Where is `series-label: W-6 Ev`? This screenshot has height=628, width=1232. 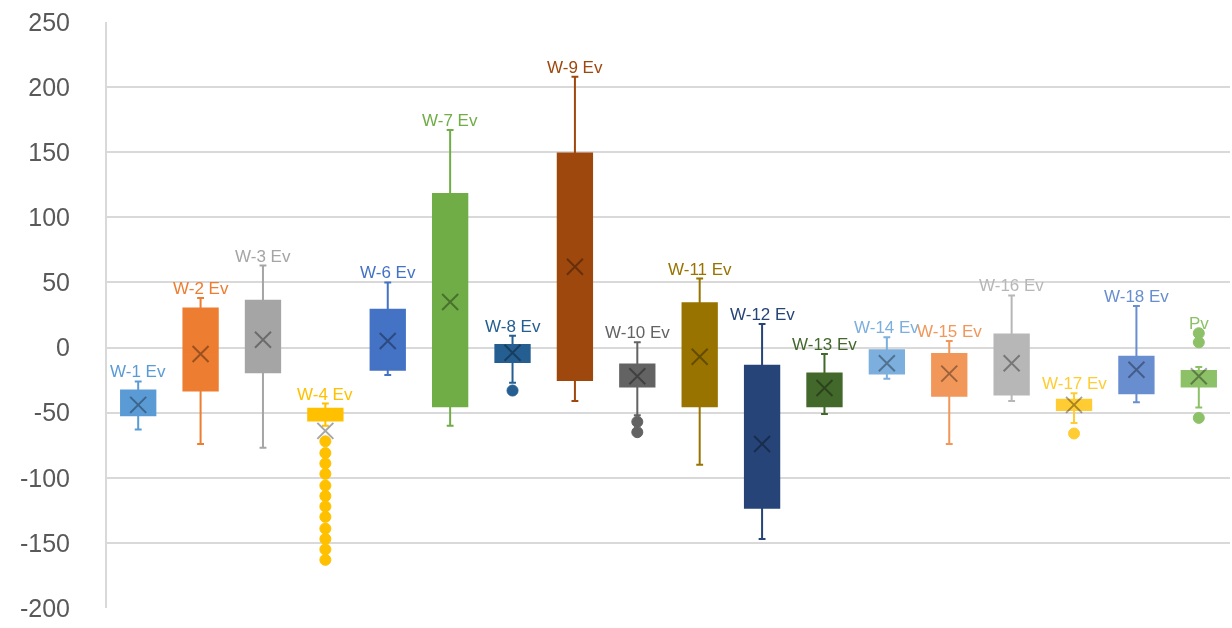 series-label: W-6 Ev is located at coordinates (388, 272).